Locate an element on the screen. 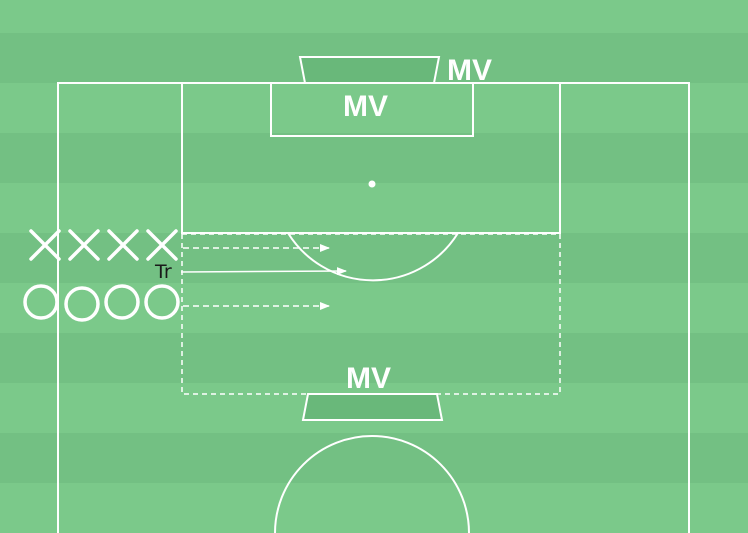 This screenshot has height=533, width=748. penalty-box-label: MV is located at coordinates (365, 106).